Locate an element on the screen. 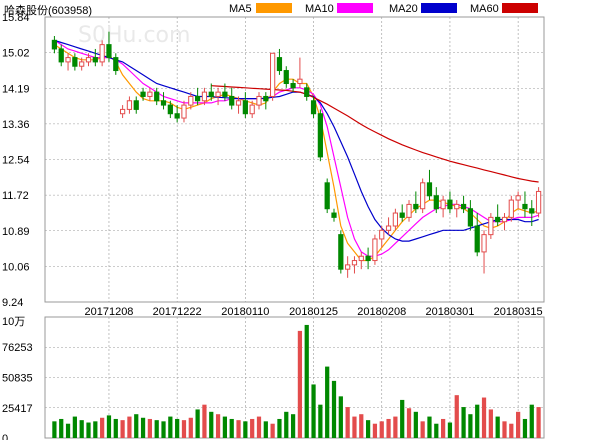 Image resolution: width=600 pixels, height=440 pixels. price-tick-label: 15.02 is located at coordinates (16, 54).